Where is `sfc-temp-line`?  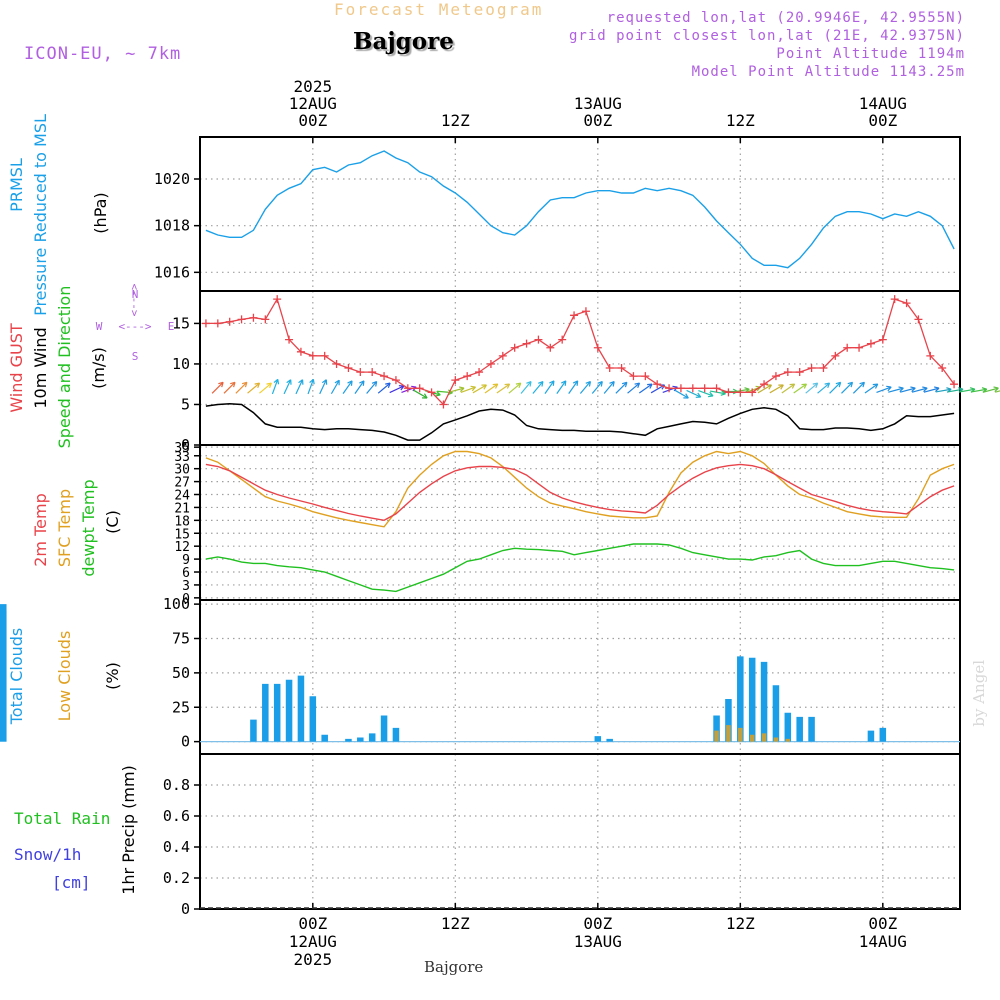
sfc-temp-line is located at coordinates (580, 489).